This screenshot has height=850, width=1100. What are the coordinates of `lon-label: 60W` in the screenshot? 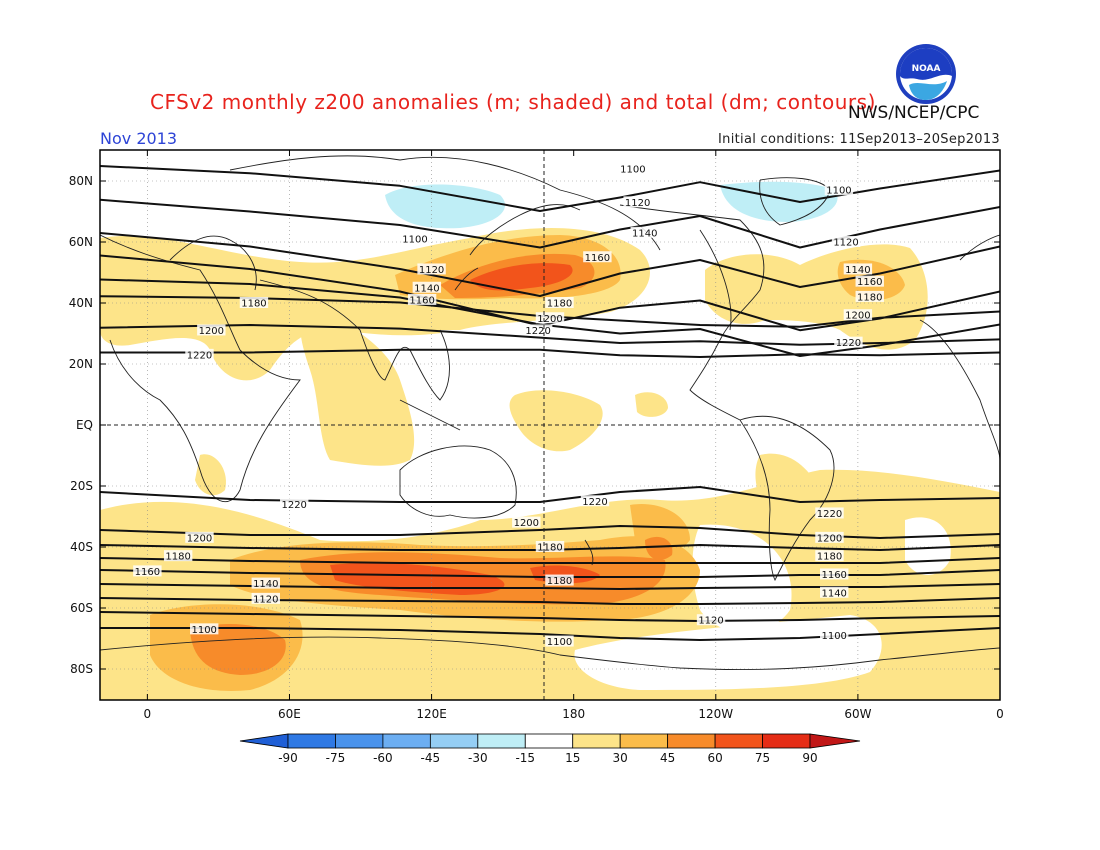 It's located at (857, 714).